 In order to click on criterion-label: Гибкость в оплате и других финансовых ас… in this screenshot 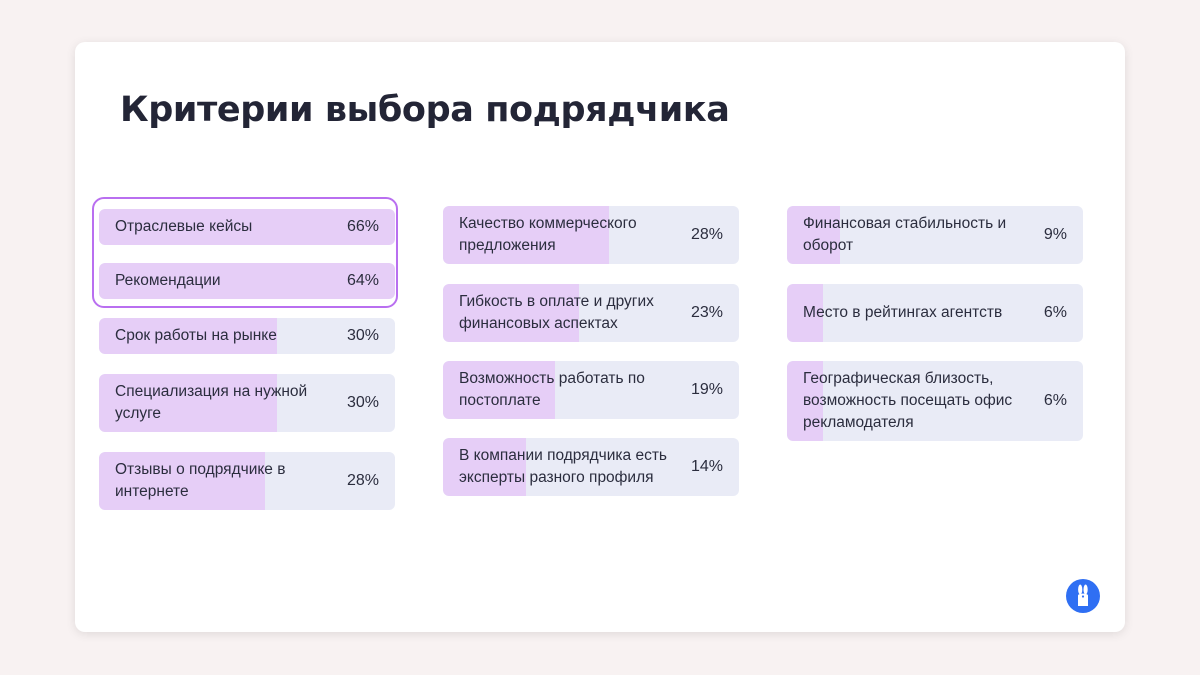, I will do `click(556, 312)`.